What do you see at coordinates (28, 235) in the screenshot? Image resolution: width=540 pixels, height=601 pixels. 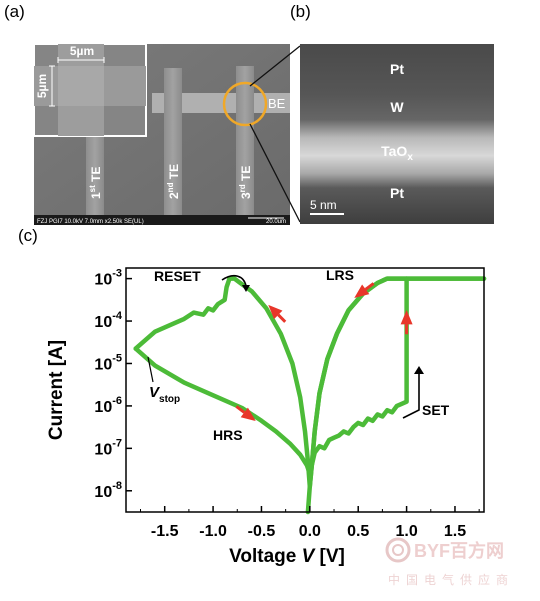 I see `panel-c-label: (c)` at bounding box center [28, 235].